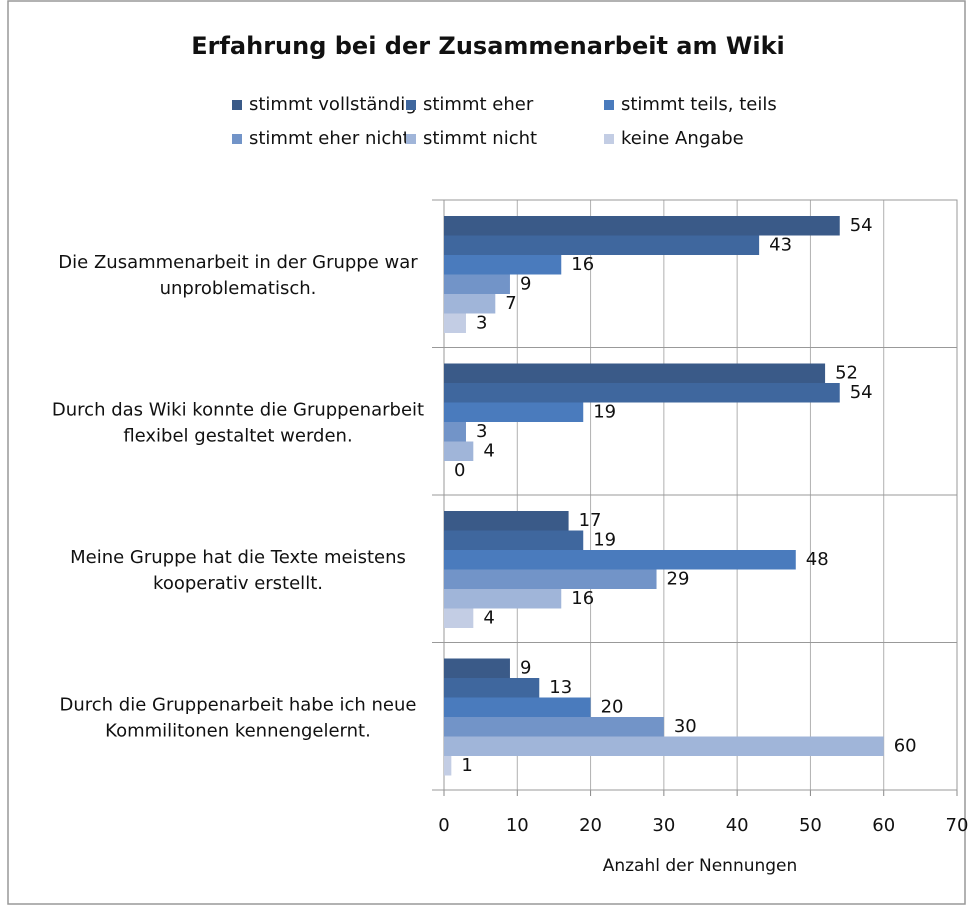 The image size is (970, 909). What do you see at coordinates (478, 104) in the screenshot?
I see `legend-label: stimmt eher` at bounding box center [478, 104].